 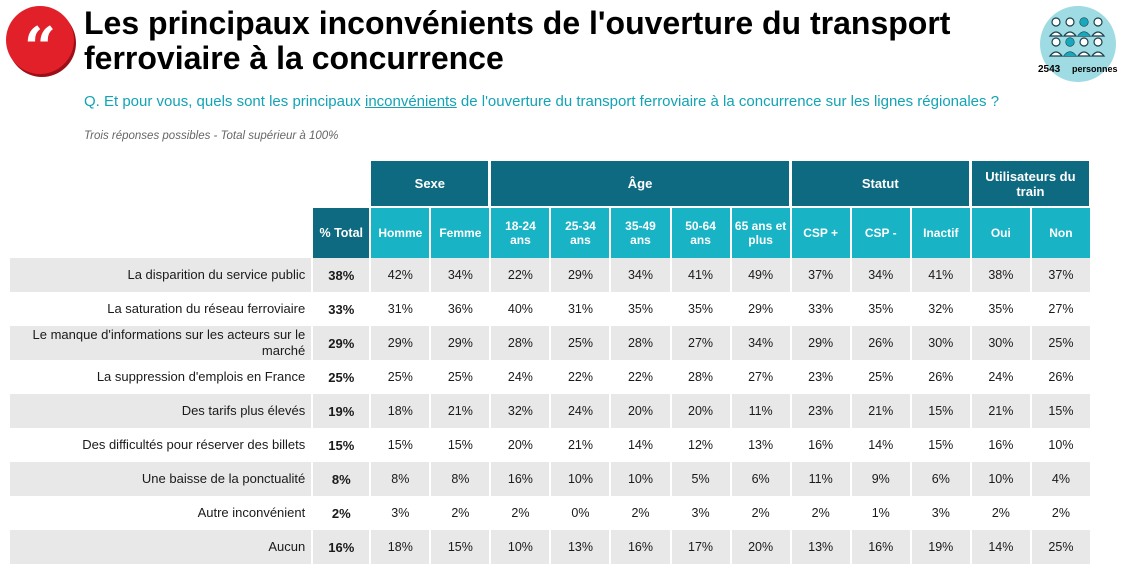 I want to click on row-total: 19%, so click(x=341, y=411).